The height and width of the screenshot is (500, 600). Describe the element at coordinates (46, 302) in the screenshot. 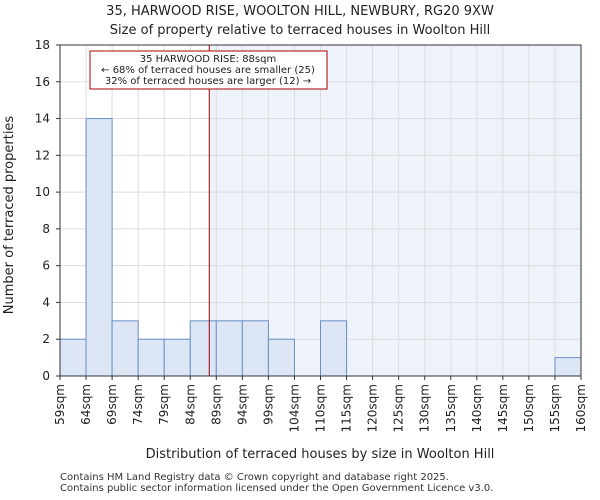

I see `y-tick-label: 4` at that location.